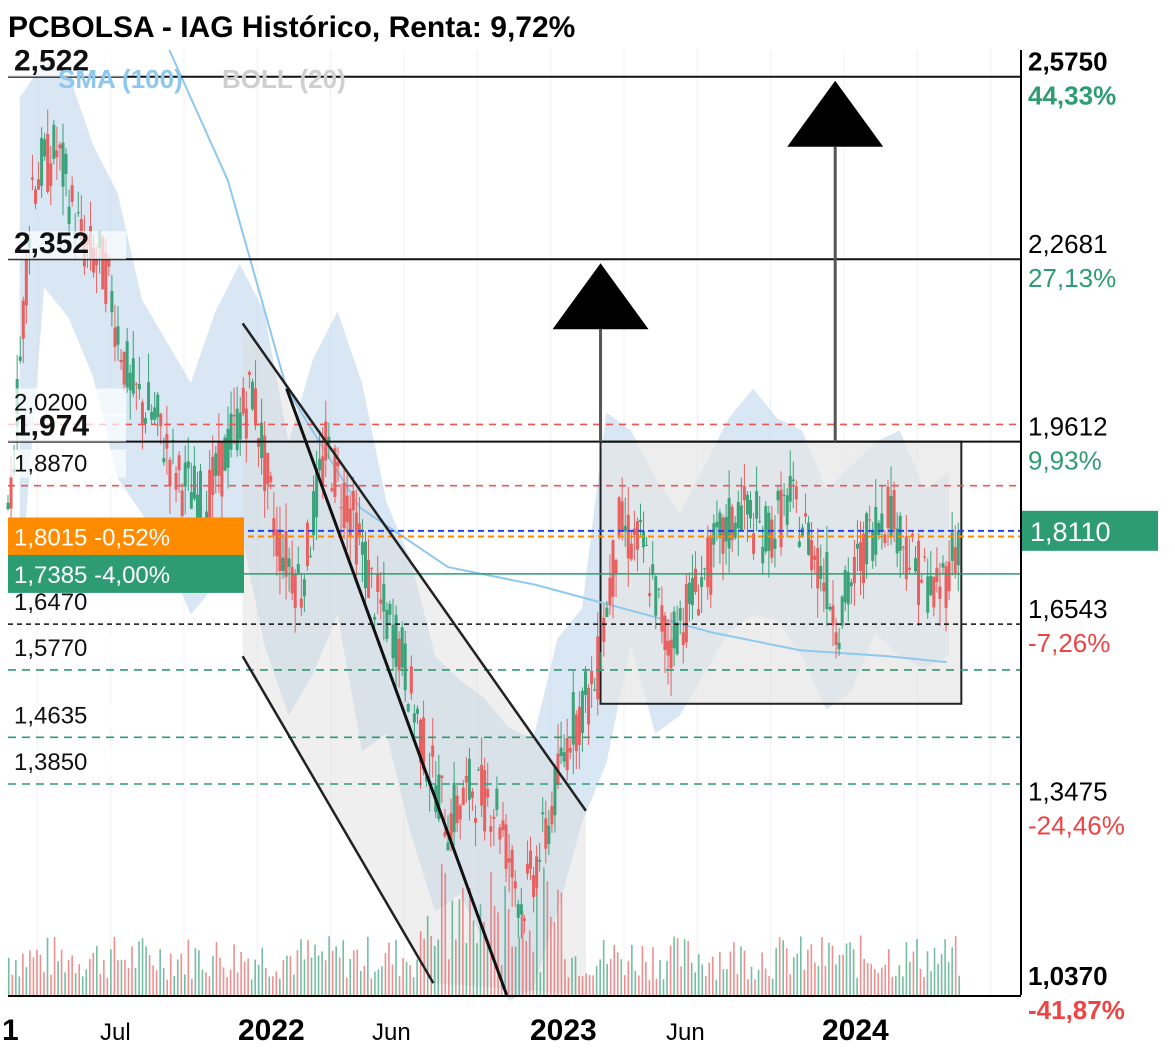 The image size is (1175, 1058). Describe the element at coordinates (92, 575) in the screenshot. I see `price-tag-text: 1,7385 -4,00%` at that location.